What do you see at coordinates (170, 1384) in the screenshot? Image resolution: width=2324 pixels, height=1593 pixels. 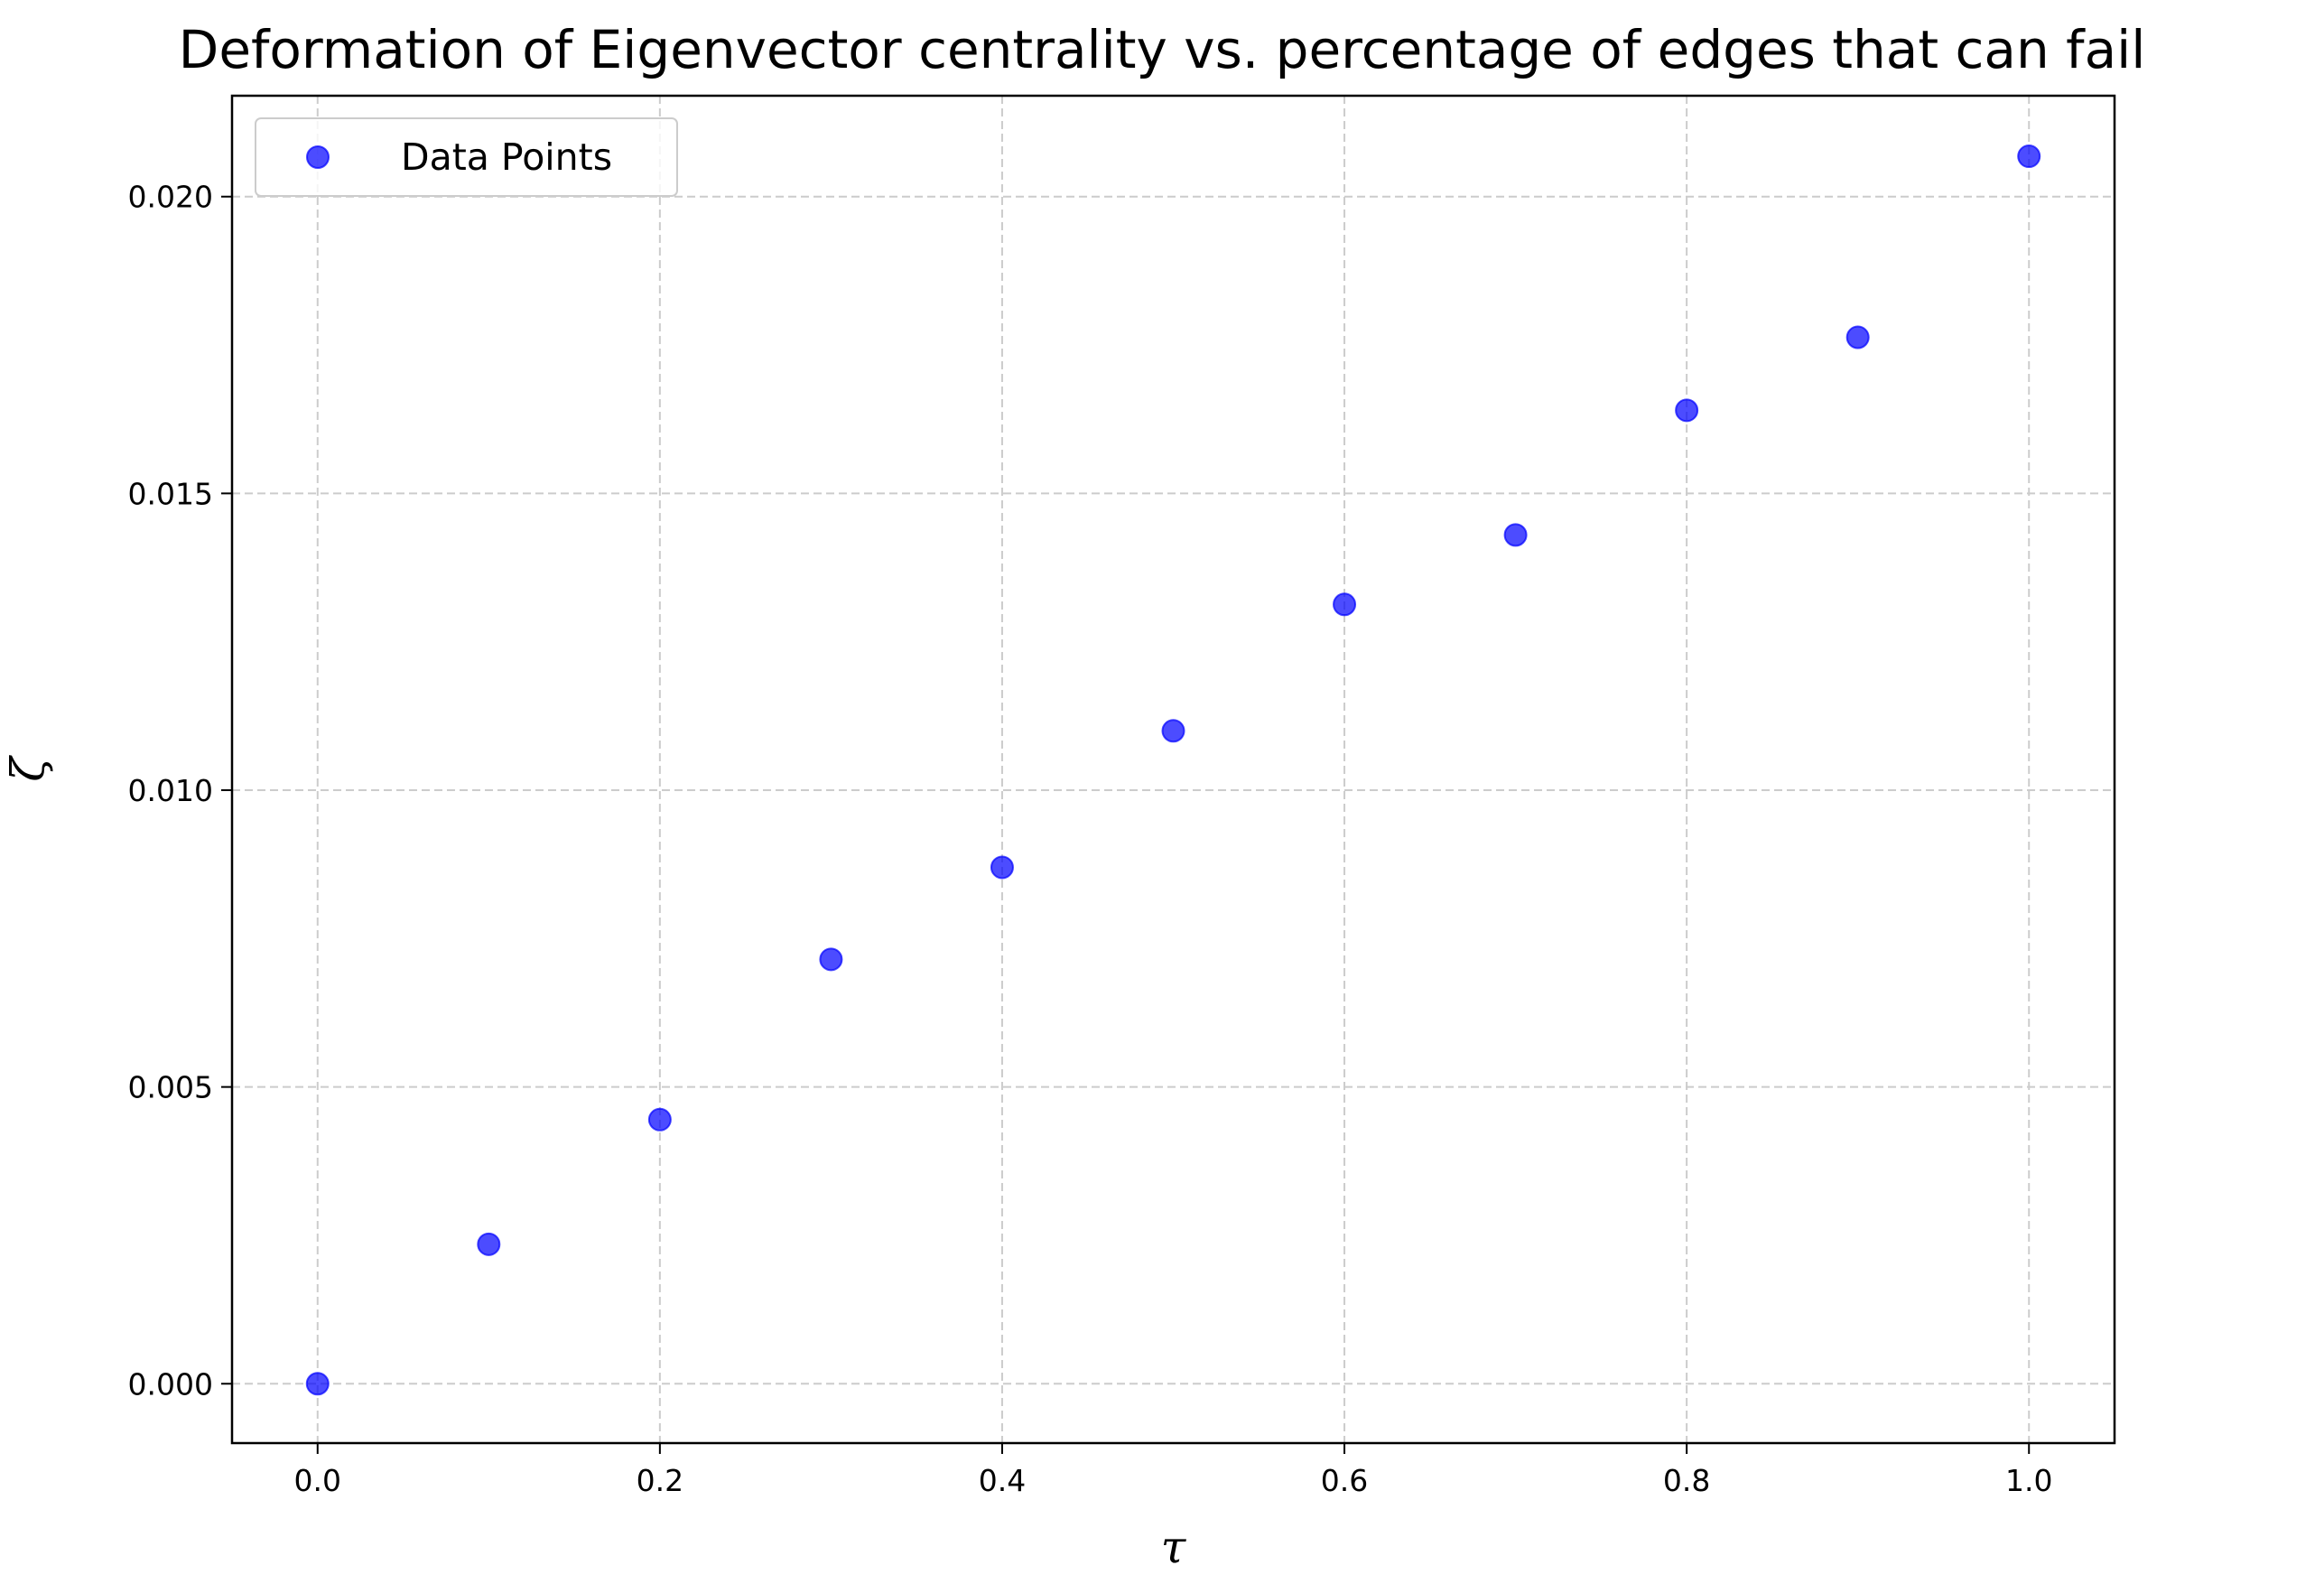 I see `y-tick-label: 0.000` at bounding box center [170, 1384].